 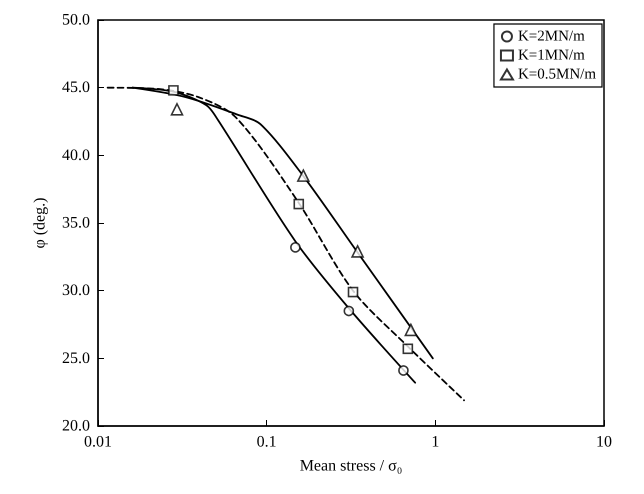 I want to click on y-tick-label: 35.0, so click(x=76, y=223).